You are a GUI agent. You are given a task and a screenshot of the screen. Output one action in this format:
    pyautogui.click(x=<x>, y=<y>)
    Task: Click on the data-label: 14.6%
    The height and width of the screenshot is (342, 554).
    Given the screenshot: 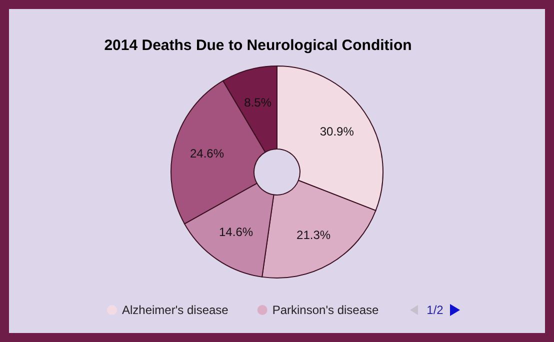 What is the action you would take?
    pyautogui.click(x=236, y=232)
    